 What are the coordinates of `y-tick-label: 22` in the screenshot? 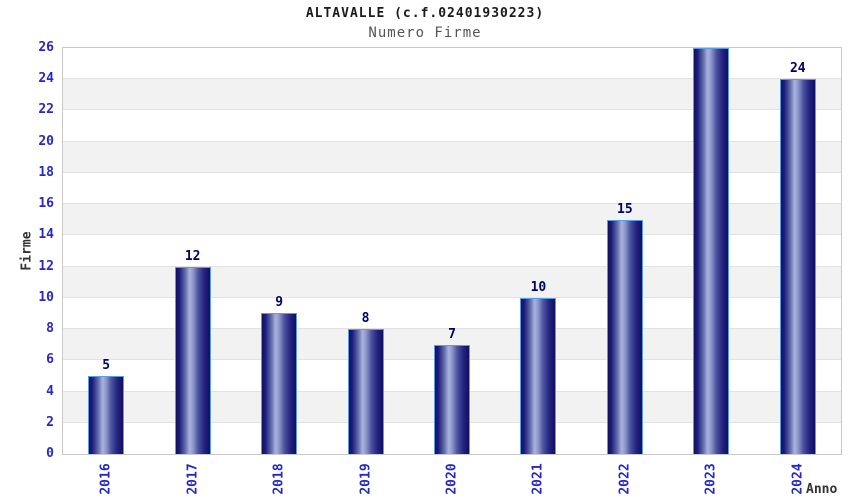 It's located at (46, 110).